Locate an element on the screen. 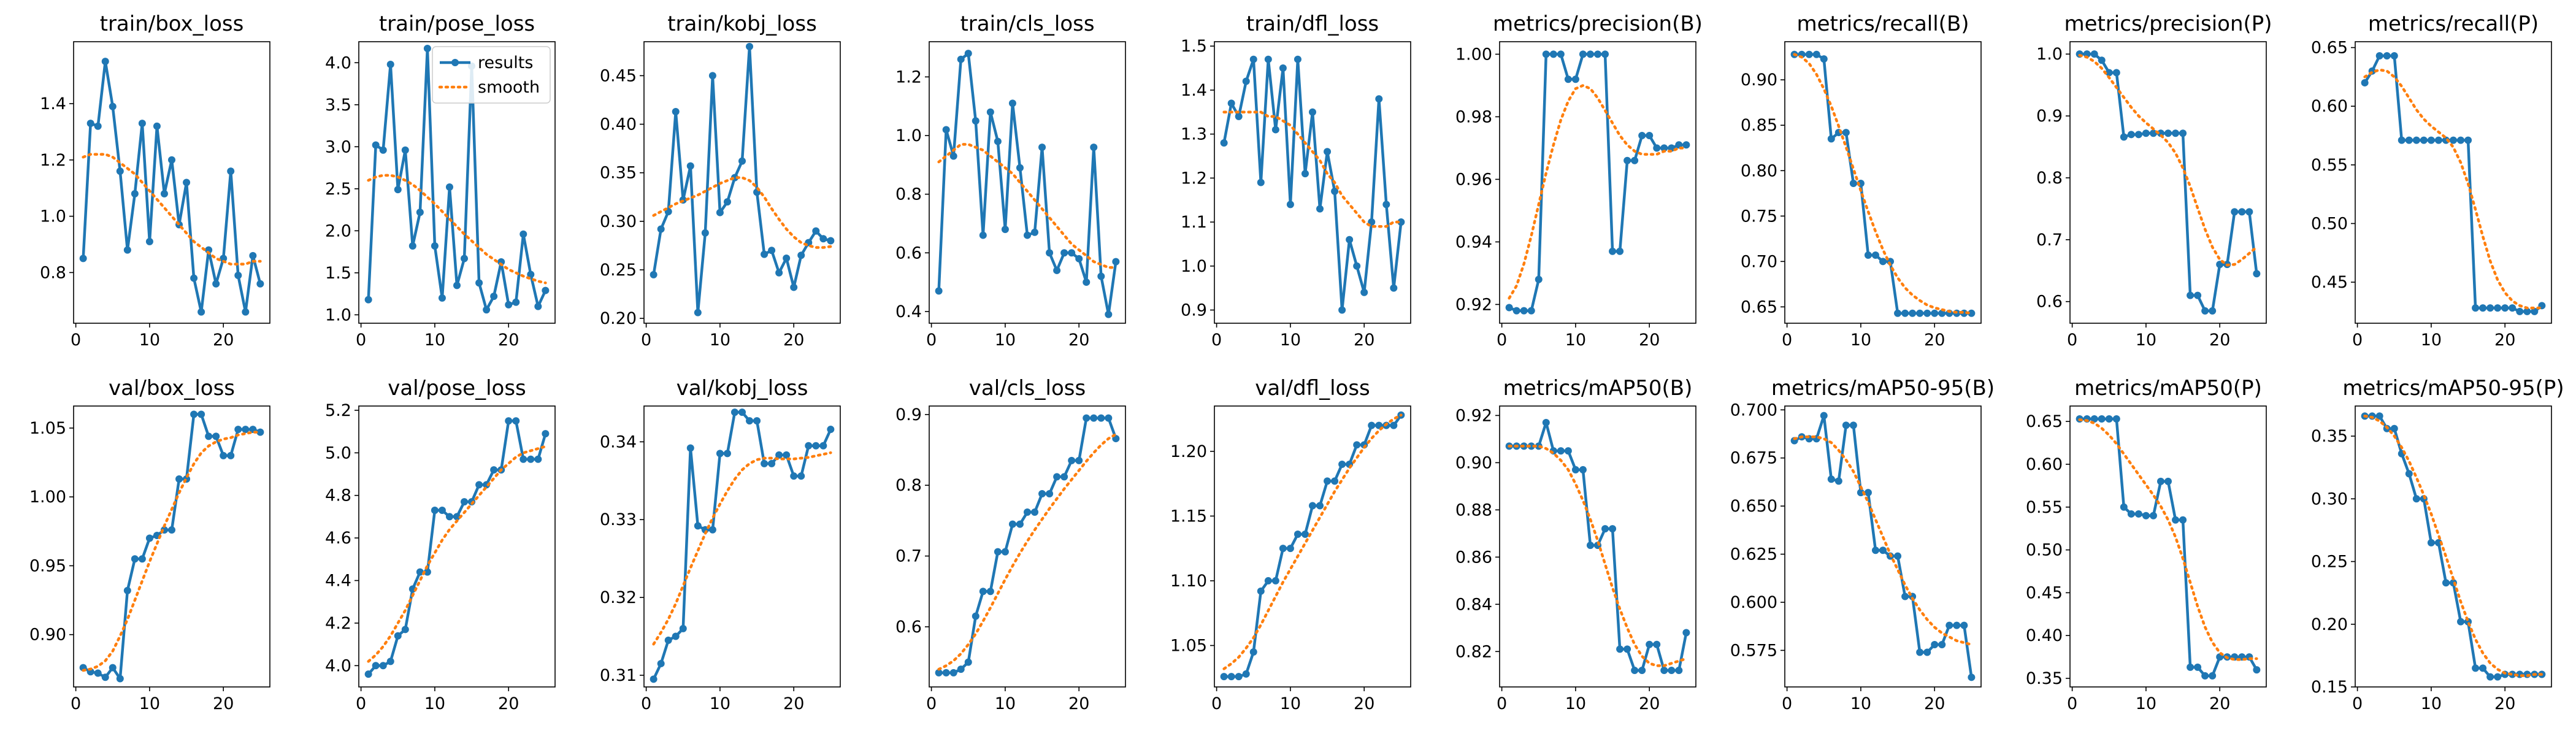  y-tick-label: 0.31 is located at coordinates (618, 675).